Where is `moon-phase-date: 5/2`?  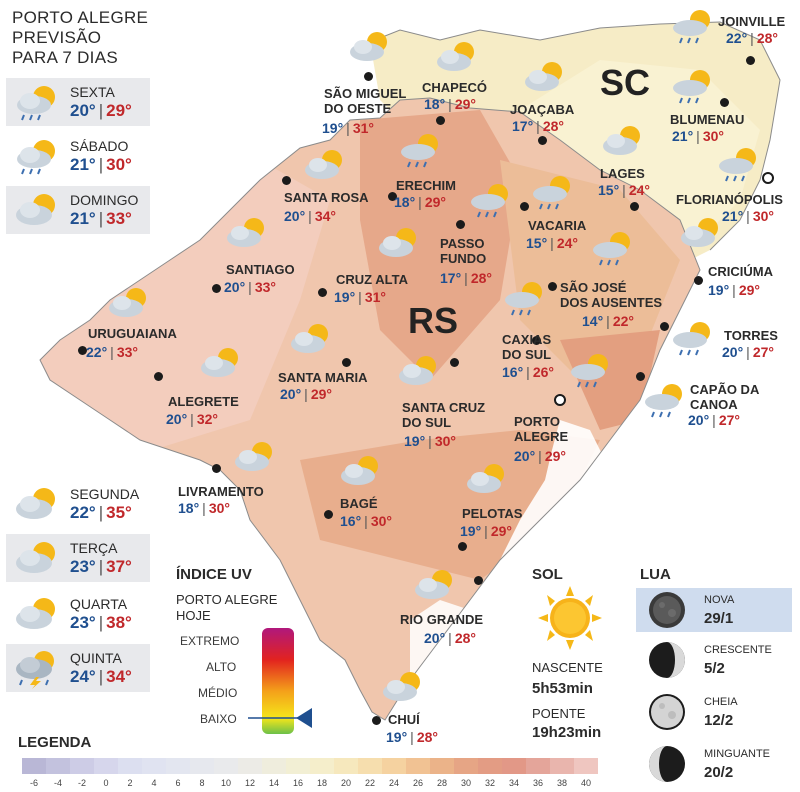
moon-phase-date: 5/2 is located at coordinates (714, 668).